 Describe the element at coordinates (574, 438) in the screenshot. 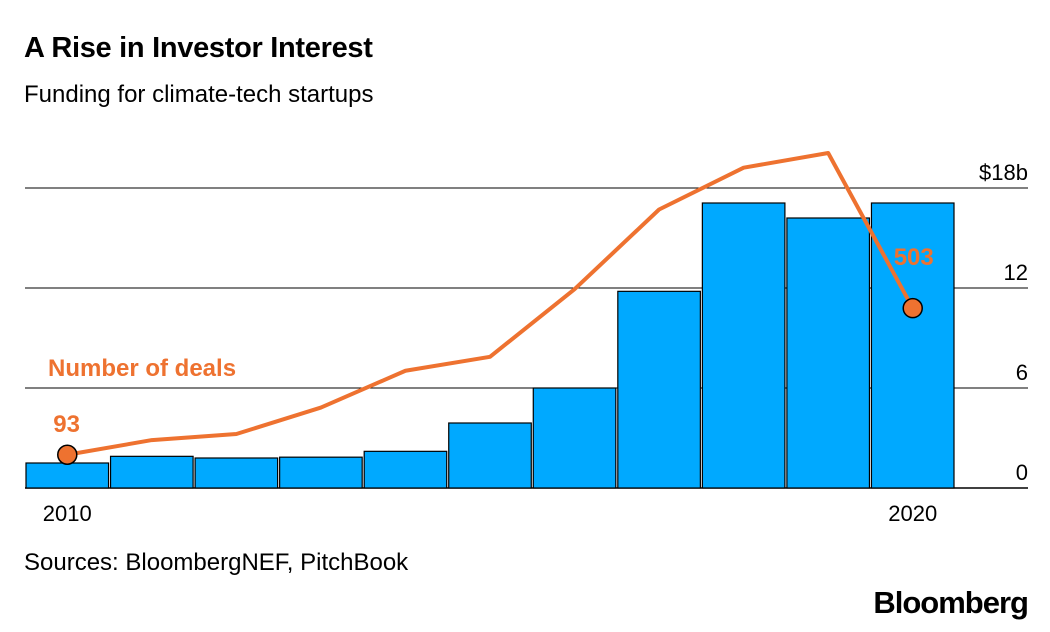

I see `bar-2016` at that location.